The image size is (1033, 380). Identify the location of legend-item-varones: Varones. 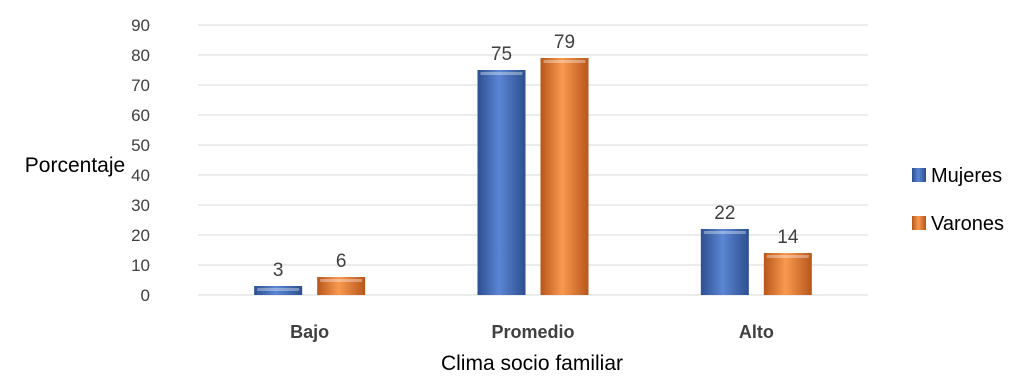
(958, 224).